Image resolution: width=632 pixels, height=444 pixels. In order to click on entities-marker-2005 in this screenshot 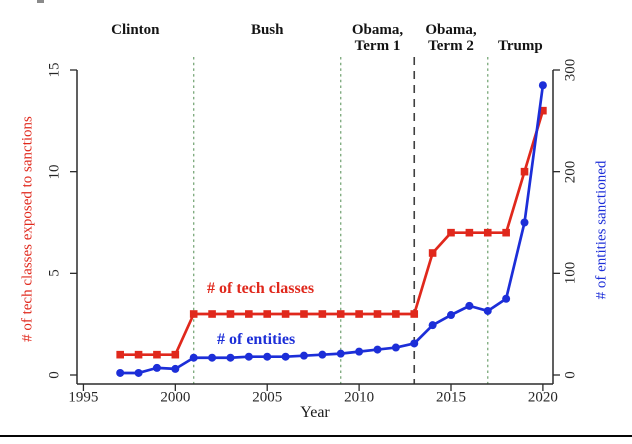, I will do `click(267, 356)`.